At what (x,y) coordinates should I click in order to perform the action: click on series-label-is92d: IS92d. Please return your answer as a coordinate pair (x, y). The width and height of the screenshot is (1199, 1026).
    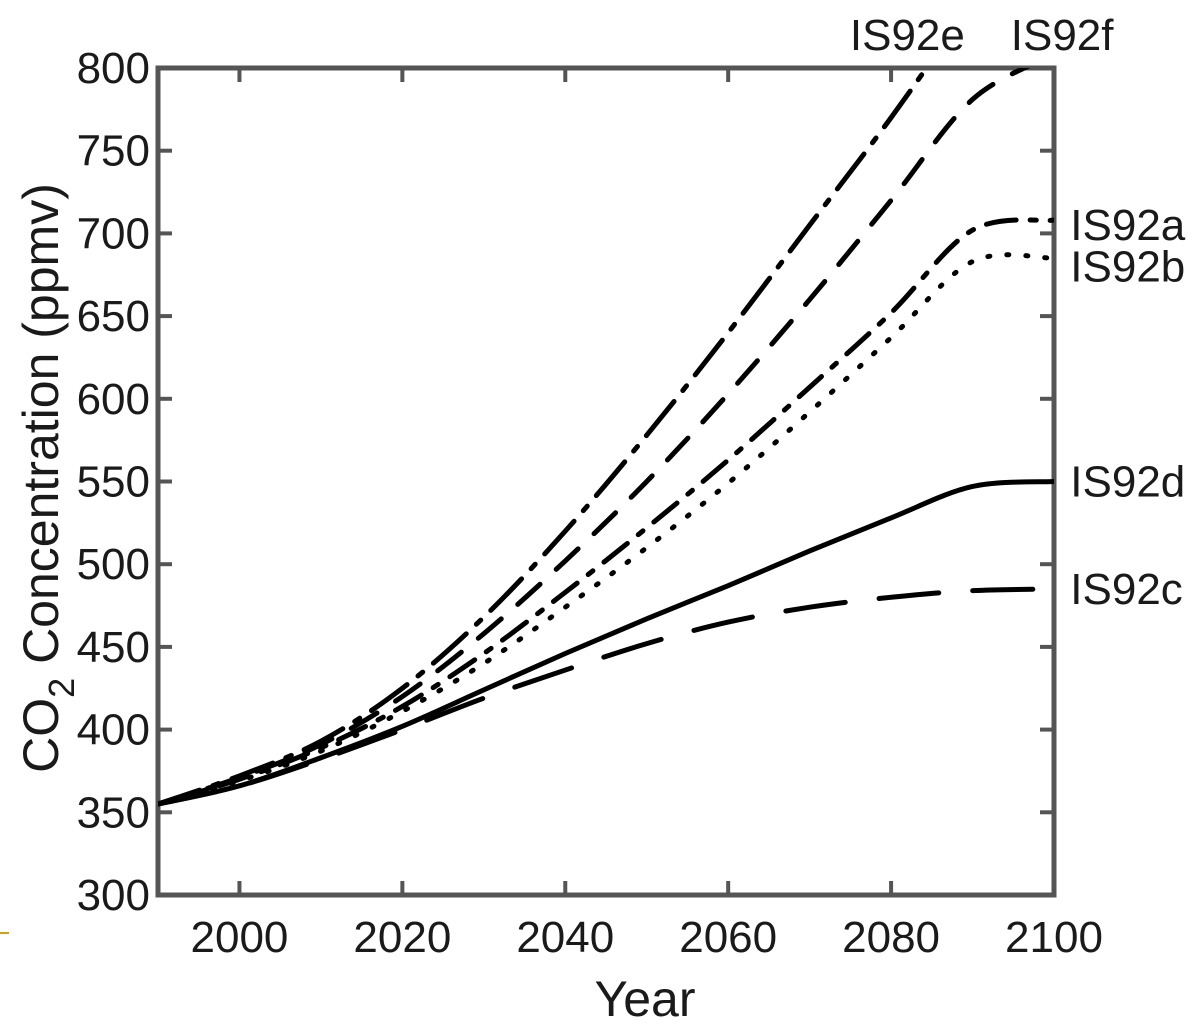
    Looking at the image, I should click on (1127, 482).